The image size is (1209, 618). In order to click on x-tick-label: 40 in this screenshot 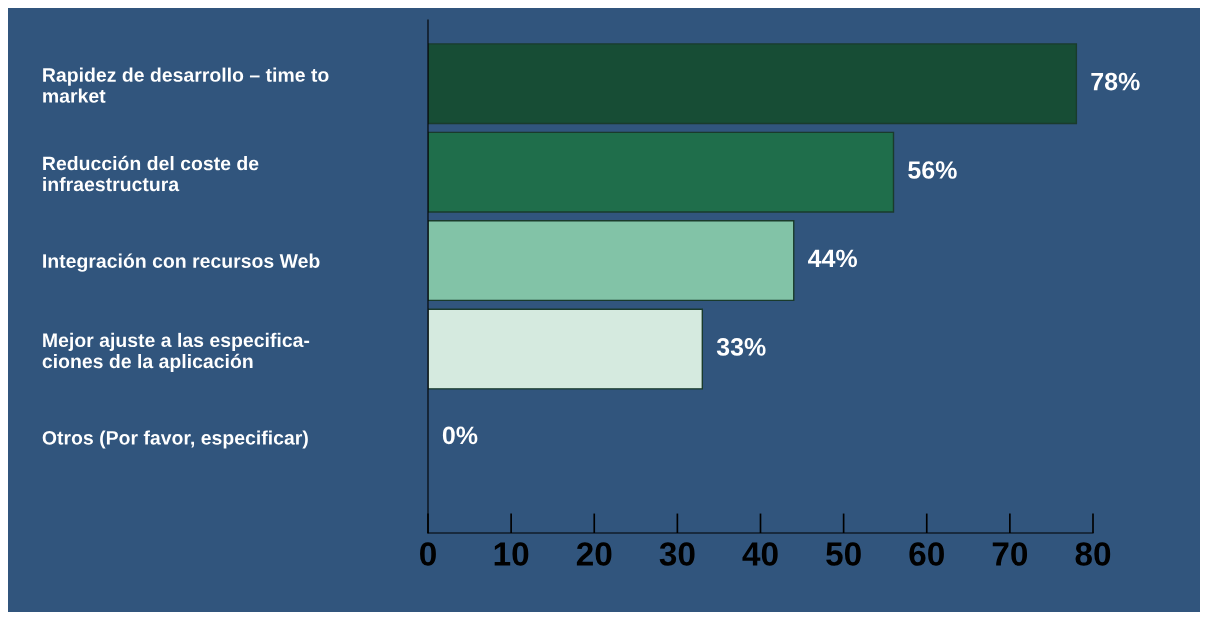, I will do `click(760, 554)`.